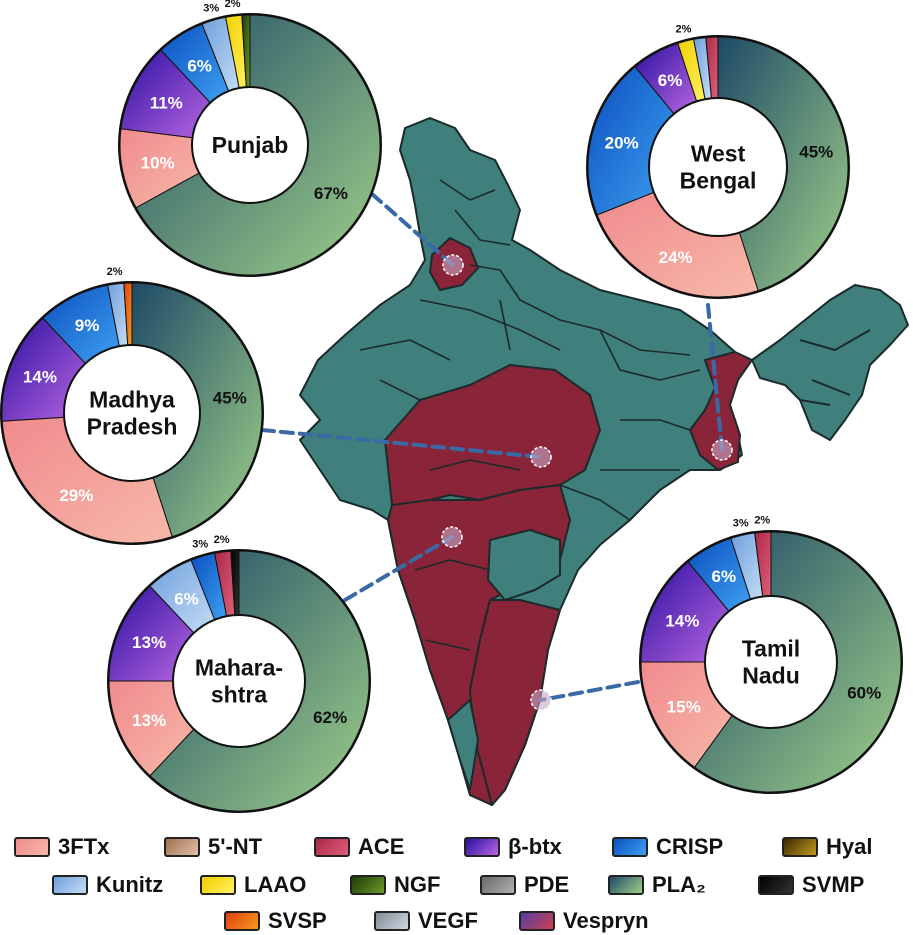 The width and height of the screenshot is (913, 935). I want to click on marker-tamil-nadu, so click(541, 700).